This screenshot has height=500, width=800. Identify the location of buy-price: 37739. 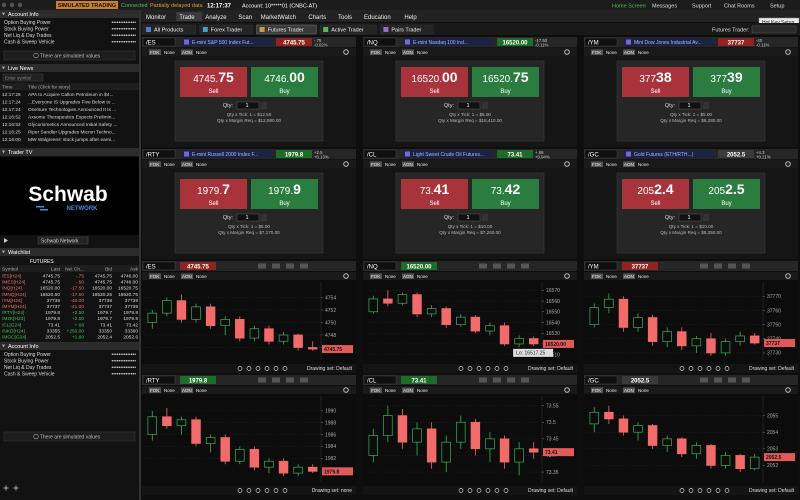
(726, 77).